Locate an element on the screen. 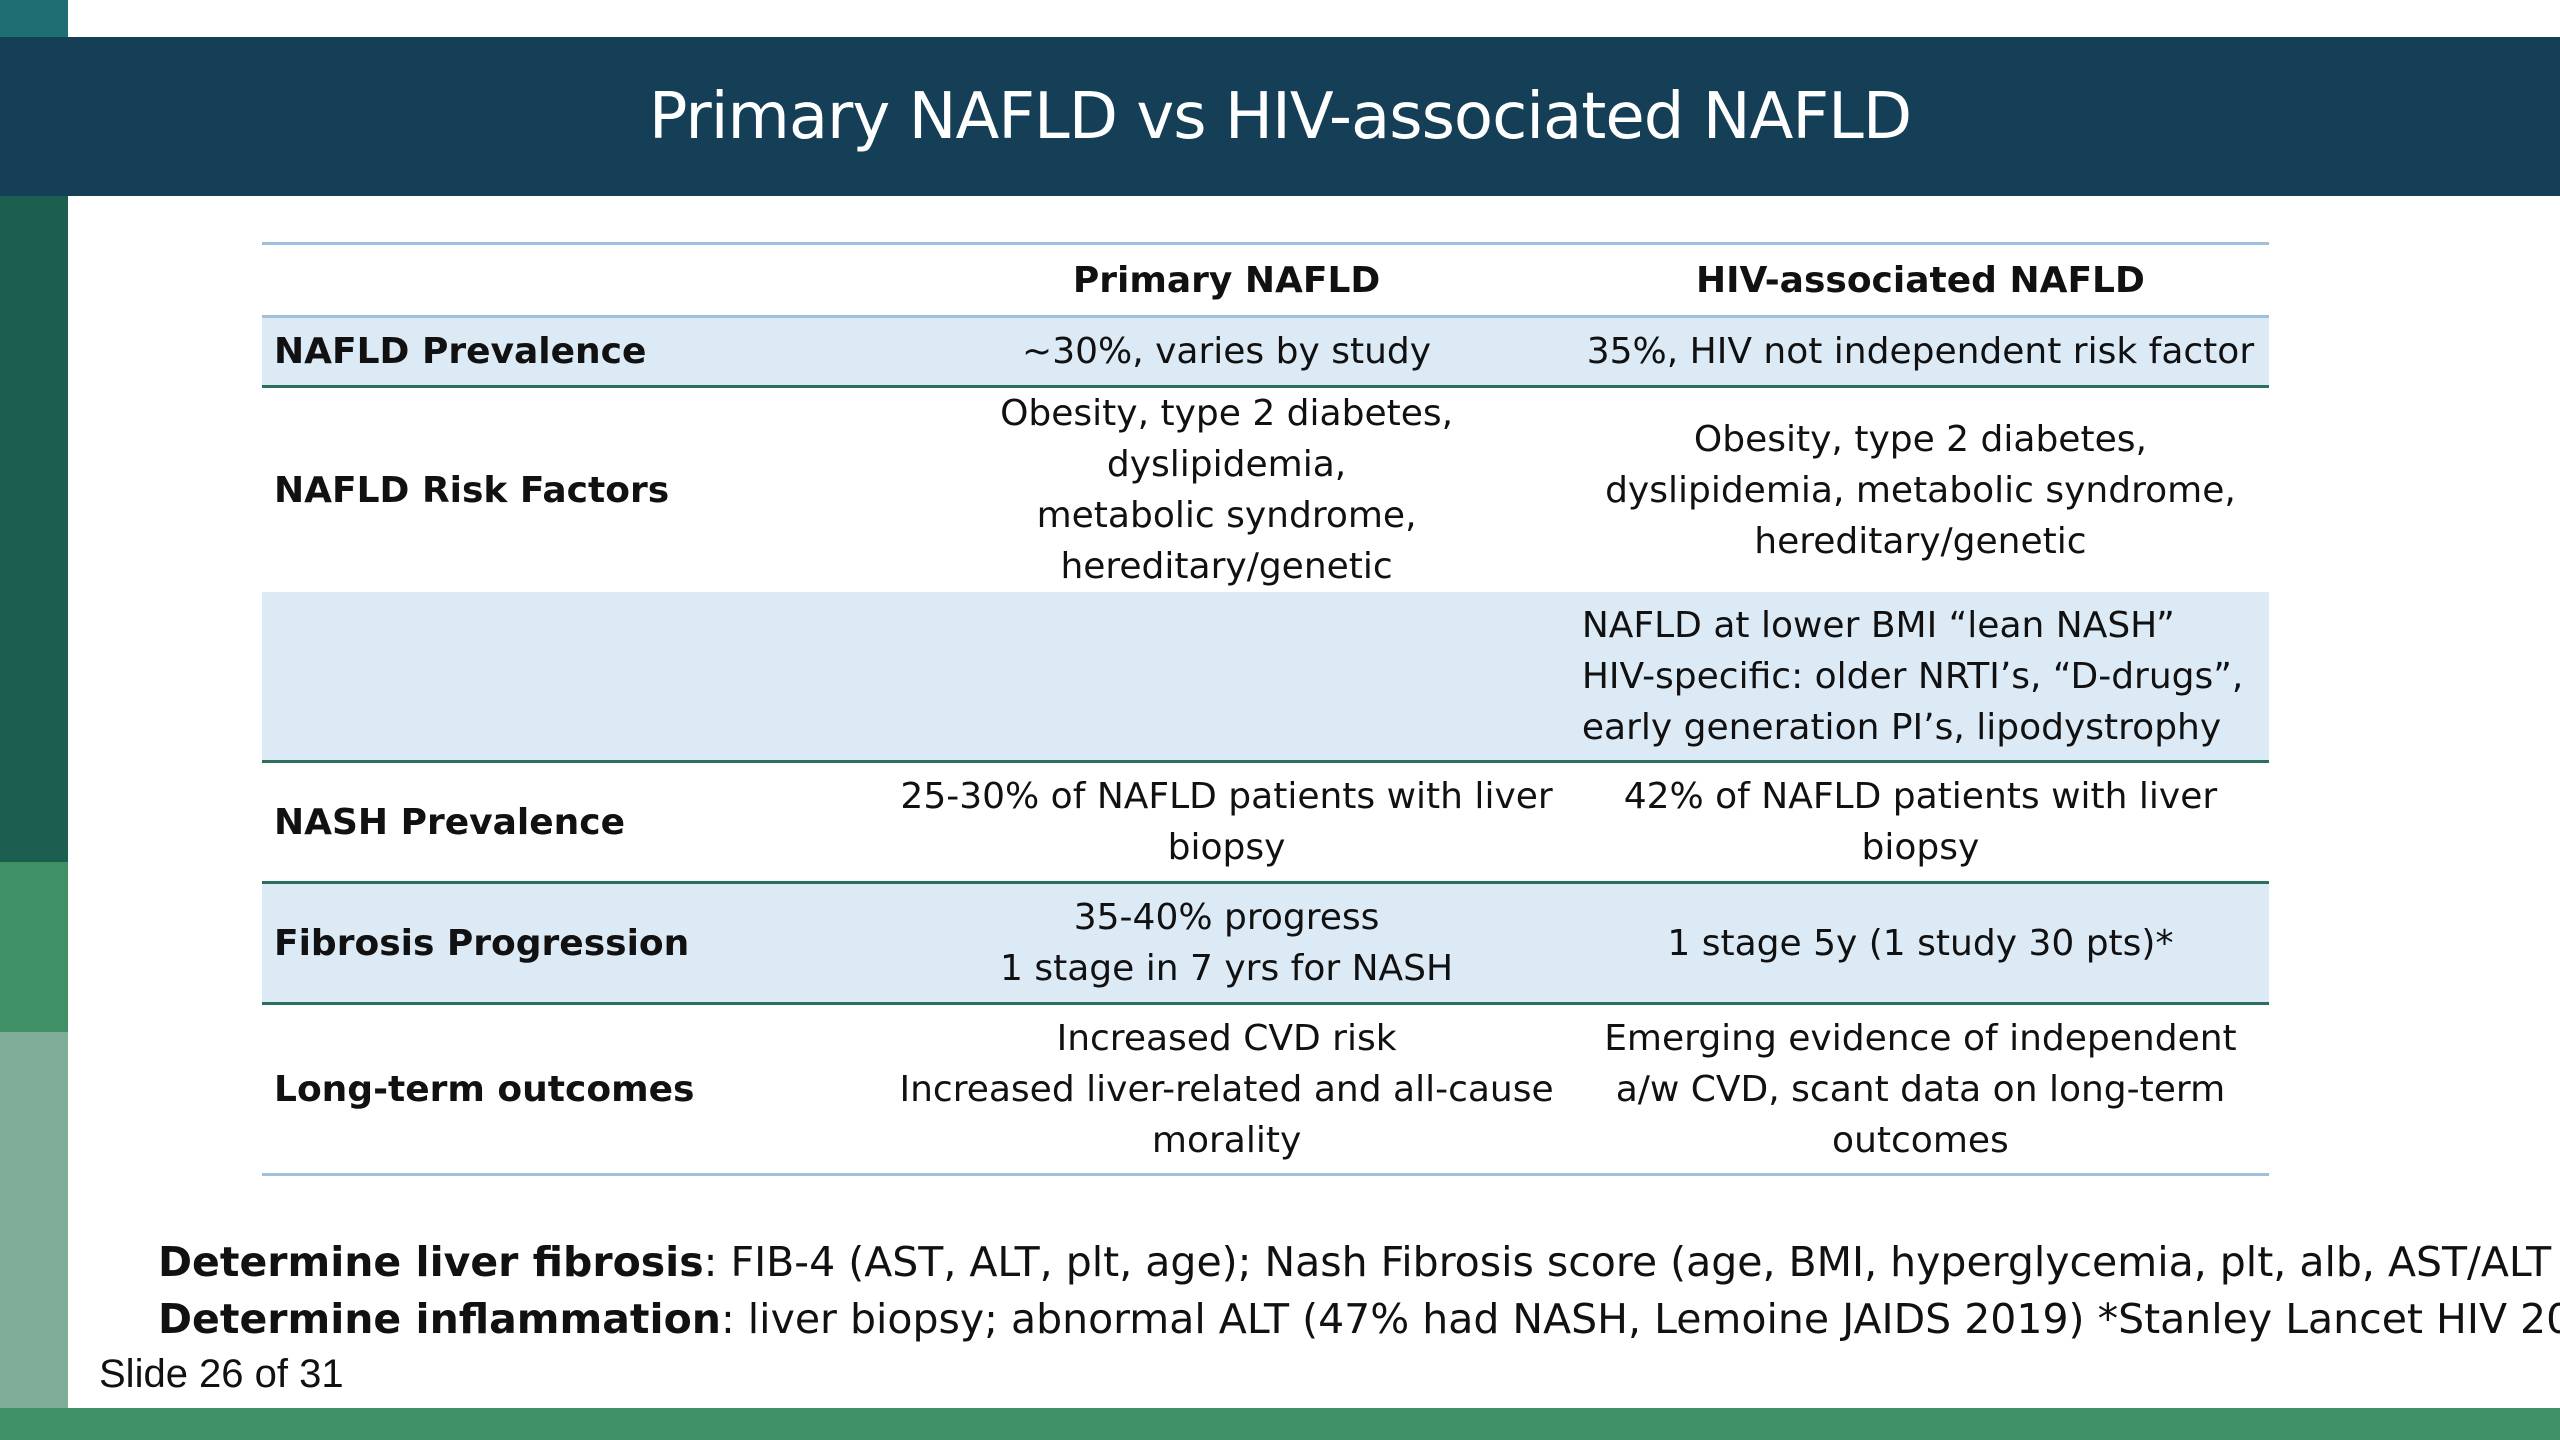 The height and width of the screenshot is (1440, 2560). left-accent-bar-top is located at coordinates (34, 18).